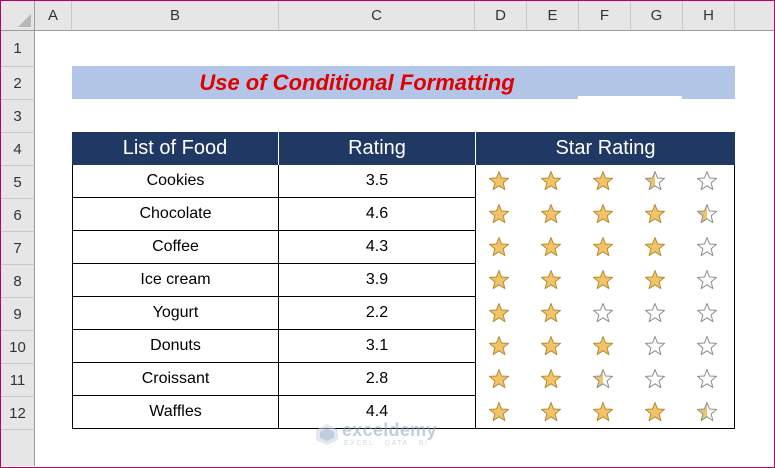  What do you see at coordinates (175, 412) in the screenshot?
I see `food-cell: Waffles` at bounding box center [175, 412].